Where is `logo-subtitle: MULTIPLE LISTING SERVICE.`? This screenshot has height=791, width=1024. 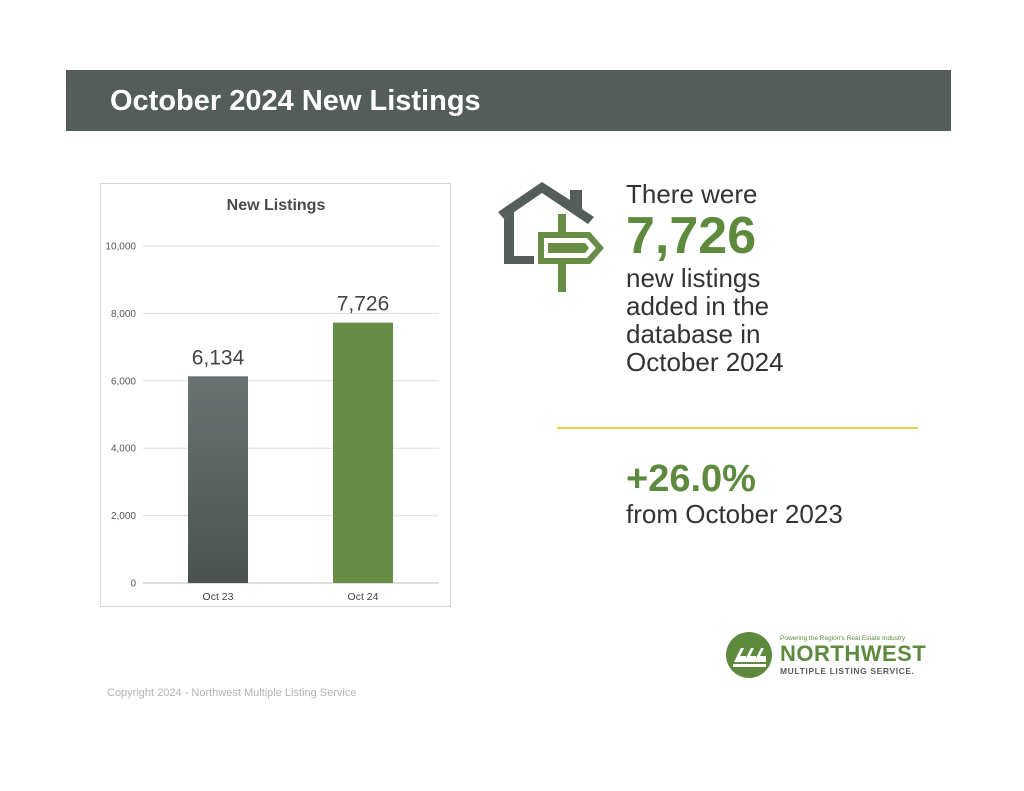
logo-subtitle: MULTIPLE LISTING SERVICE. is located at coordinates (847, 671).